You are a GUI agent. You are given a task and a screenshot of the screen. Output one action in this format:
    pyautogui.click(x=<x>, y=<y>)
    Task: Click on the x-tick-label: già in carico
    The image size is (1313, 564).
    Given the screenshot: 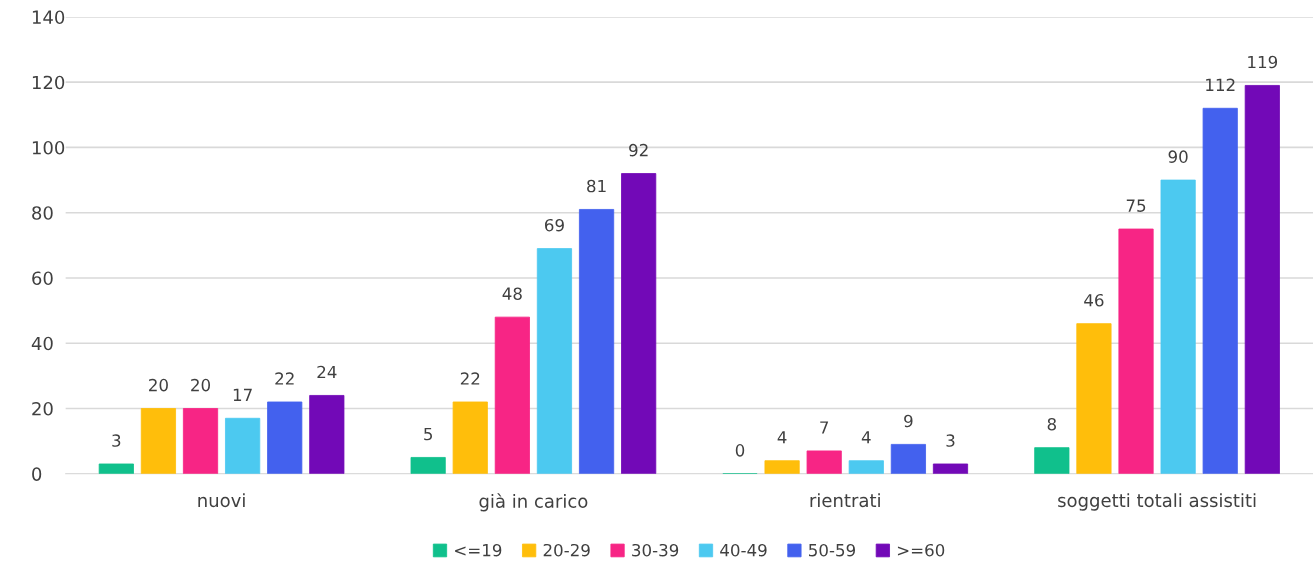 What is the action you would take?
    pyautogui.click(x=533, y=502)
    